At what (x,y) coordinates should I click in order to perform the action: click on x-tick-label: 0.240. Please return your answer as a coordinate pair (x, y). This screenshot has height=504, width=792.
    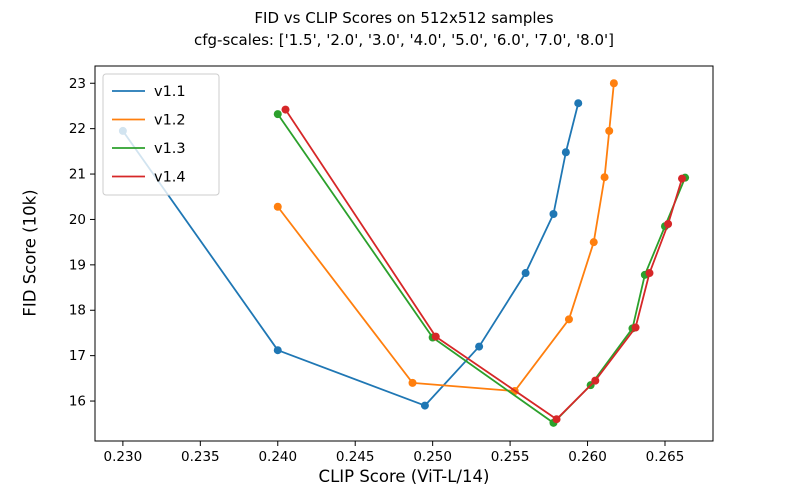
    Looking at the image, I should click on (277, 457).